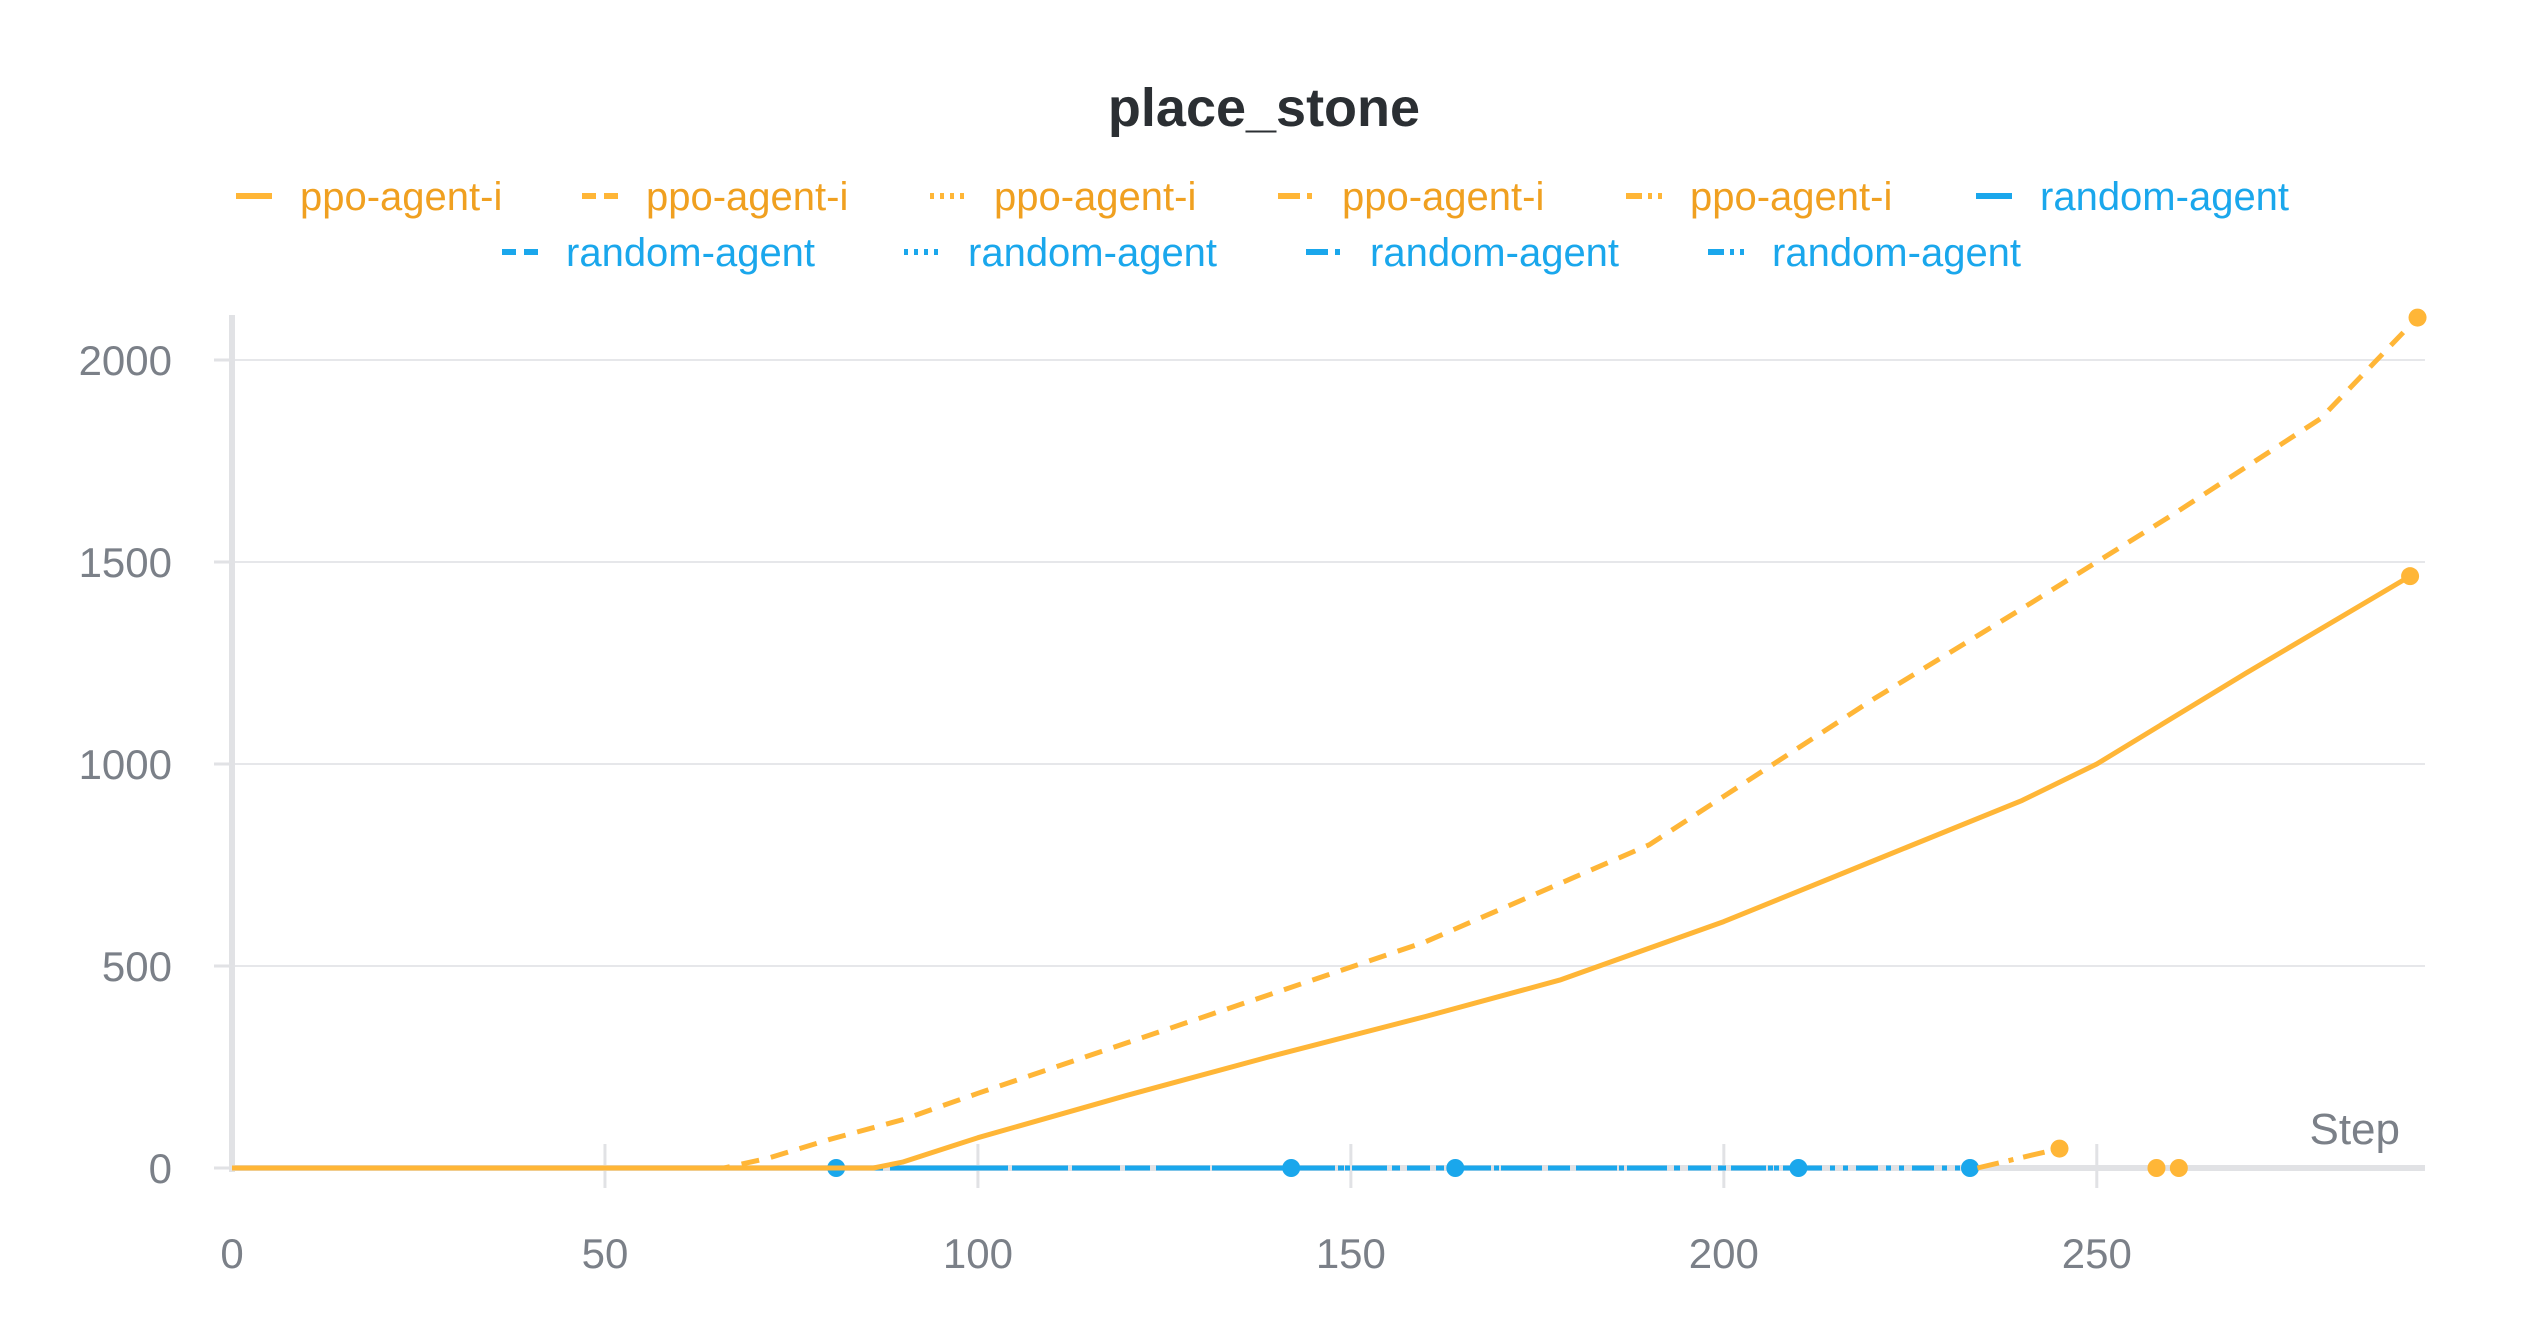  I want to click on series-endpoint-ppo-dot, so click(2156, 1168).